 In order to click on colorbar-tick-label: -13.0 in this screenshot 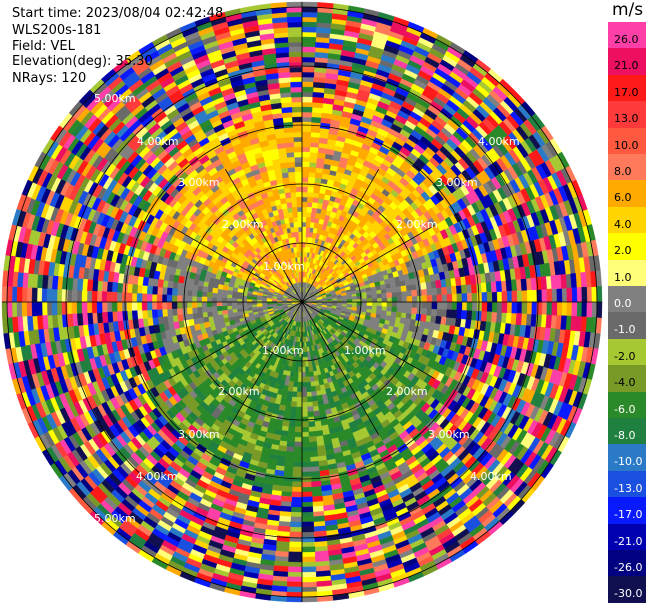, I will do `click(628, 488)`.